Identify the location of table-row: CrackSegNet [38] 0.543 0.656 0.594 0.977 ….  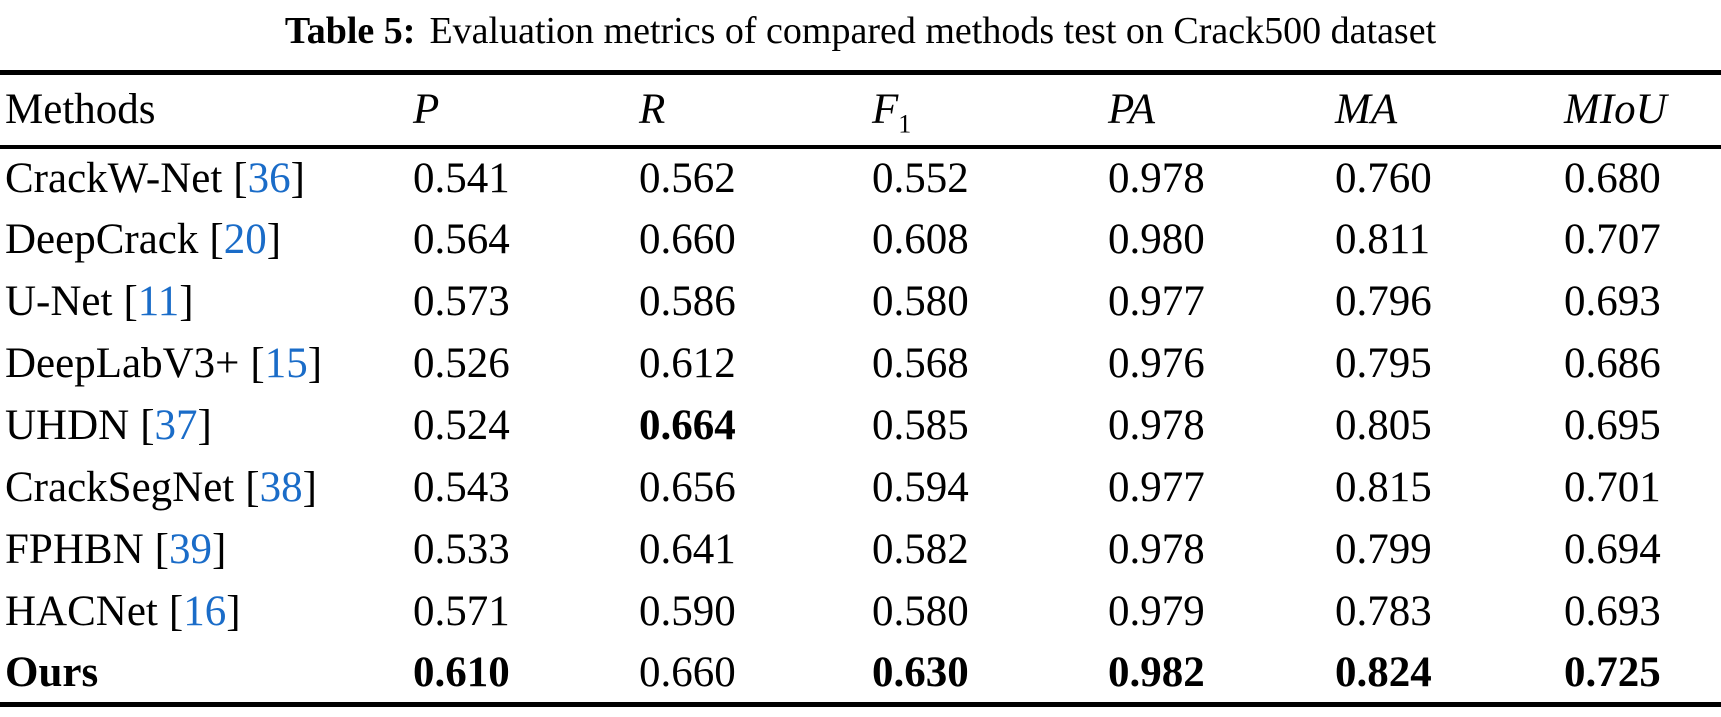
(860, 488).